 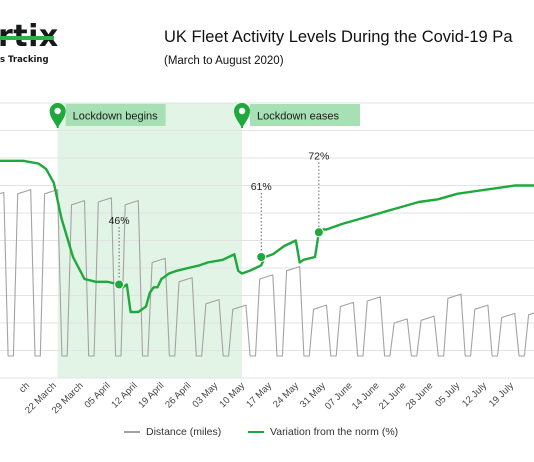 What do you see at coordinates (334, 432) in the screenshot?
I see `legend-label-variation: Variation from the norm (%)` at bounding box center [334, 432].